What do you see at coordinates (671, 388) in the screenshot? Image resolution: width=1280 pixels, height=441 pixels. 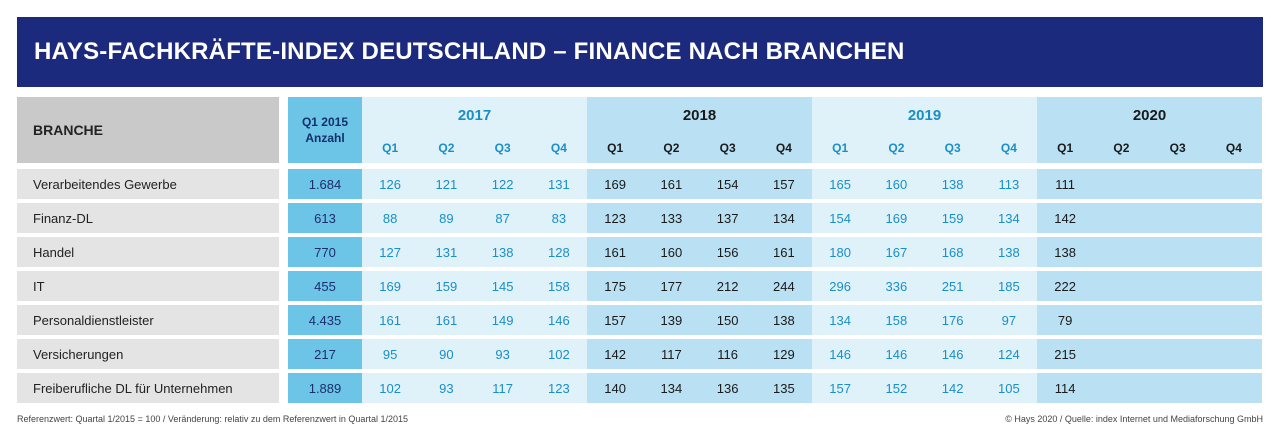 I see `index-value-2018-q2: 134` at bounding box center [671, 388].